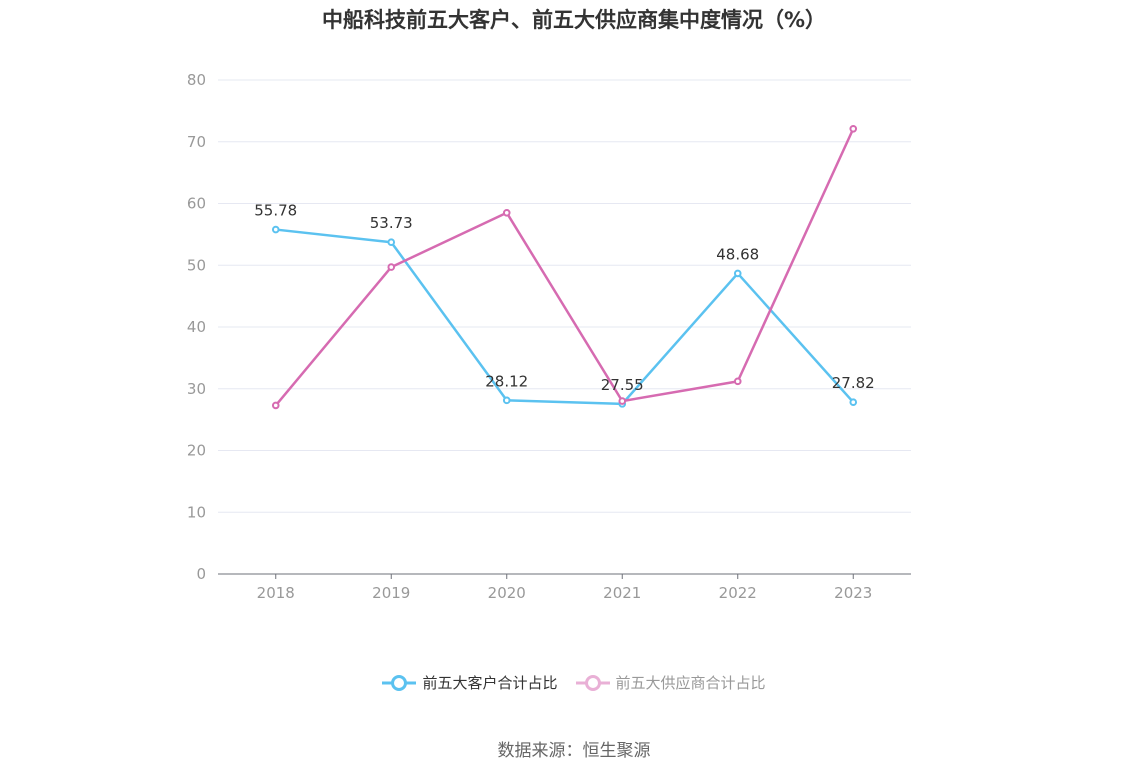 Image resolution: width=1148 pixels, height=776 pixels. I want to click on y-tick-label: 30, so click(196, 389).